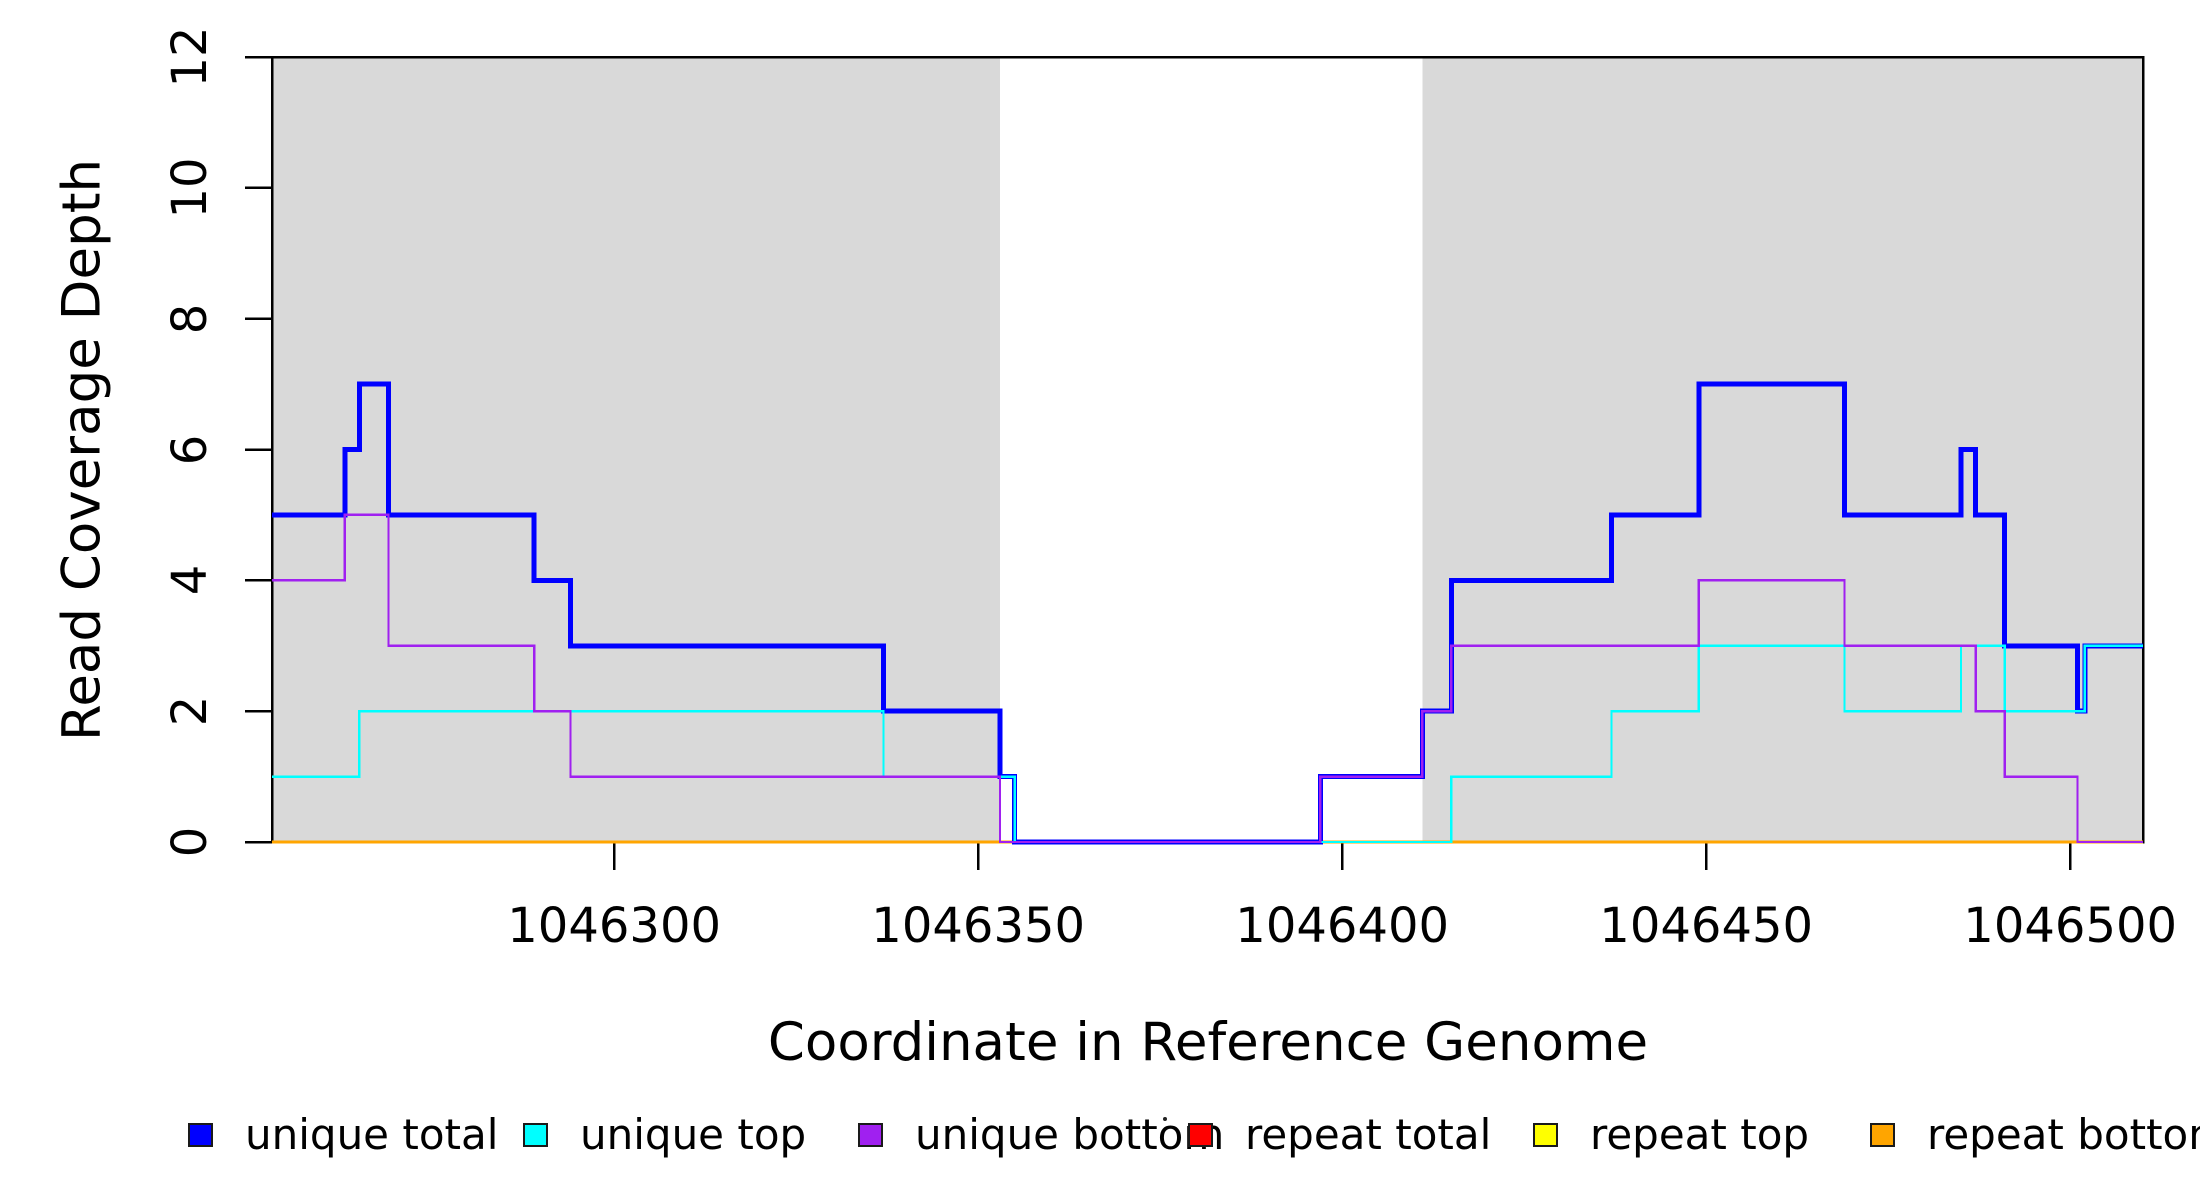 This screenshot has width=2200, height=1200. Describe the element at coordinates (190, 318) in the screenshot. I see `y-tick-label: 8` at that location.